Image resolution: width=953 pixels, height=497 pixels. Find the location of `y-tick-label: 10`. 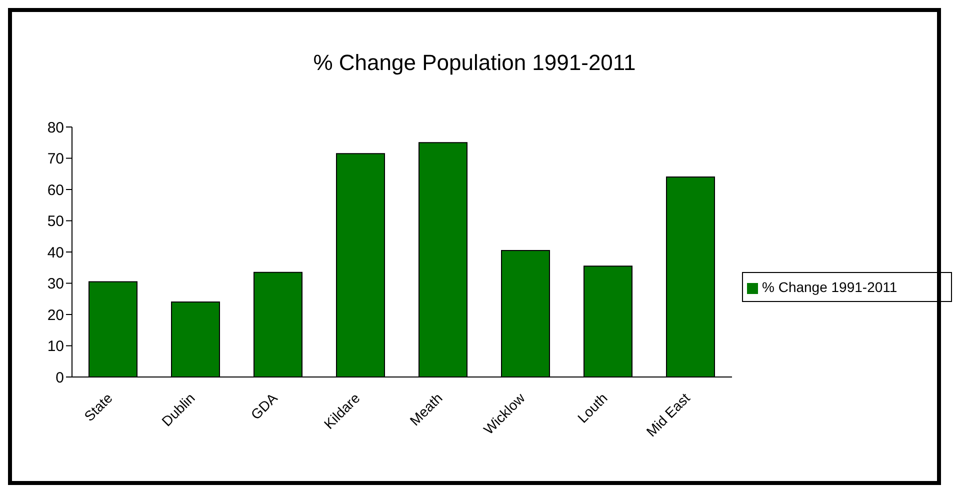

y-tick-label: 10 is located at coordinates (55, 347).